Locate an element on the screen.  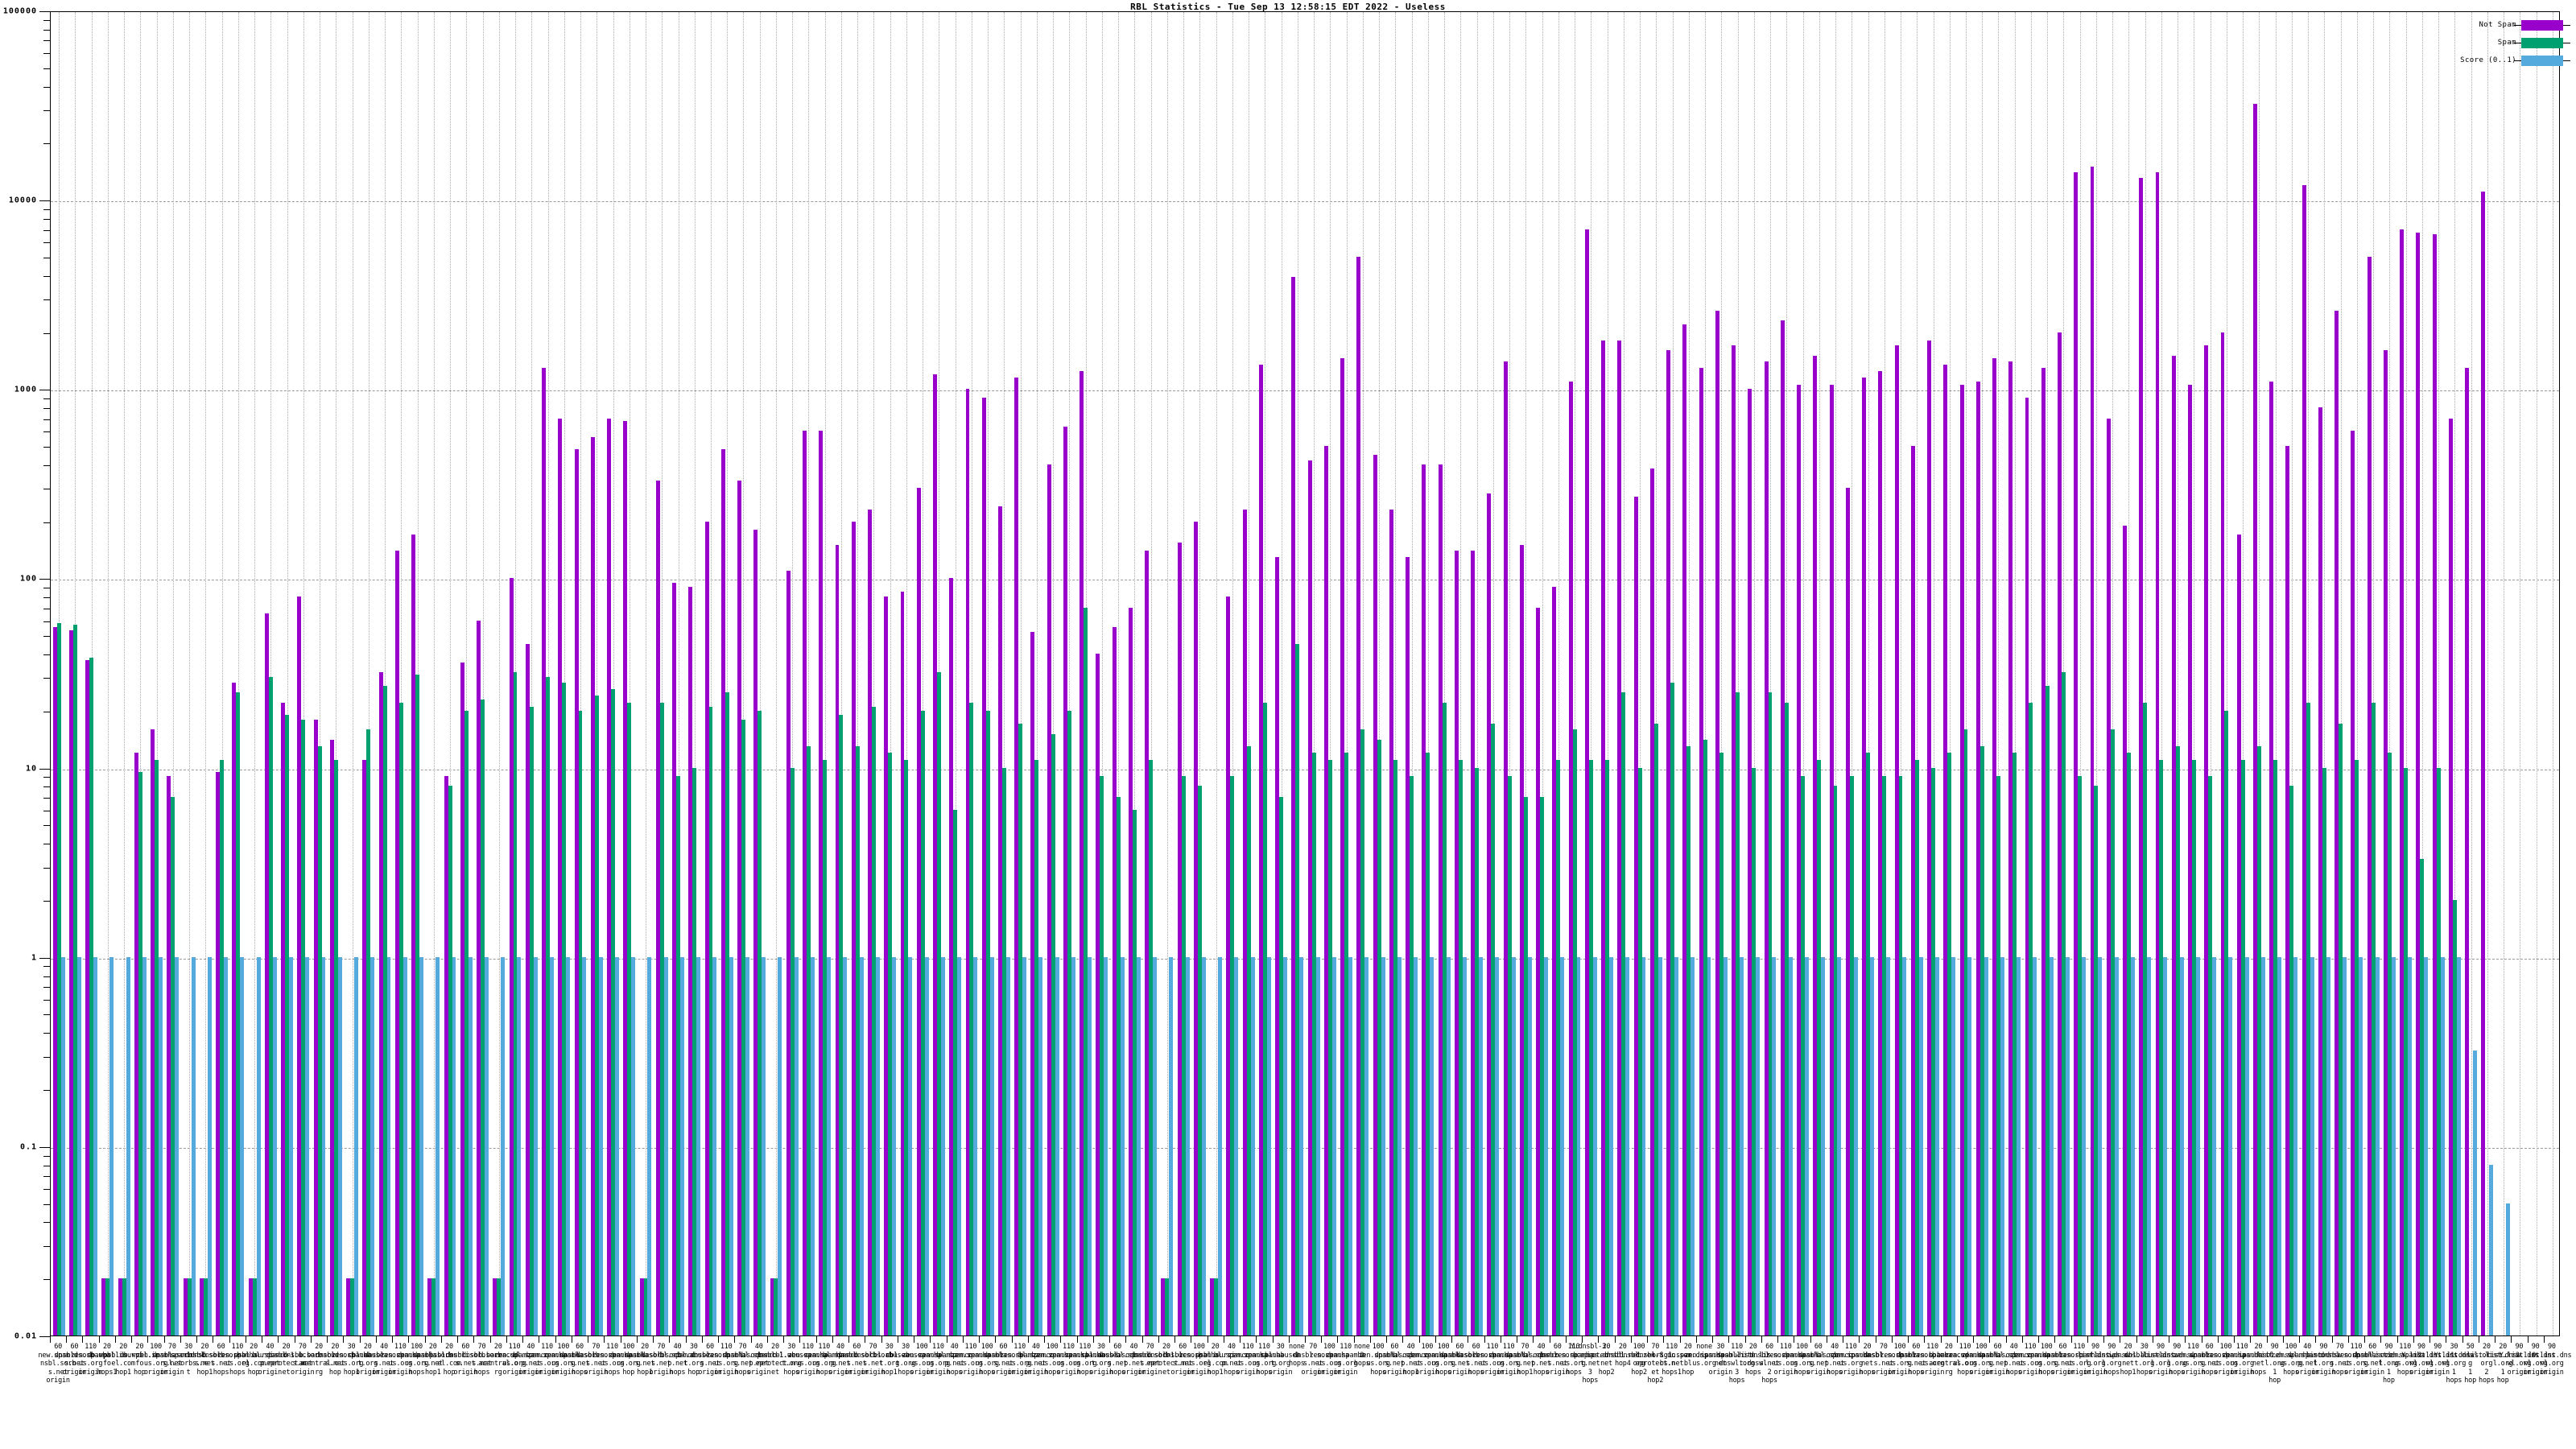
x-tick-label: 110 spam.list.dnswl.org 3 hops is located at coordinates (1736, 1364).